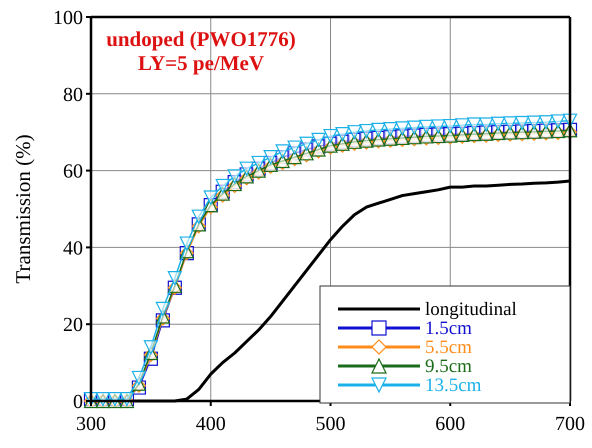 Image resolution: width=592 pixels, height=448 pixels. I want to click on annotation: undoped (PWO1776), so click(201, 39).